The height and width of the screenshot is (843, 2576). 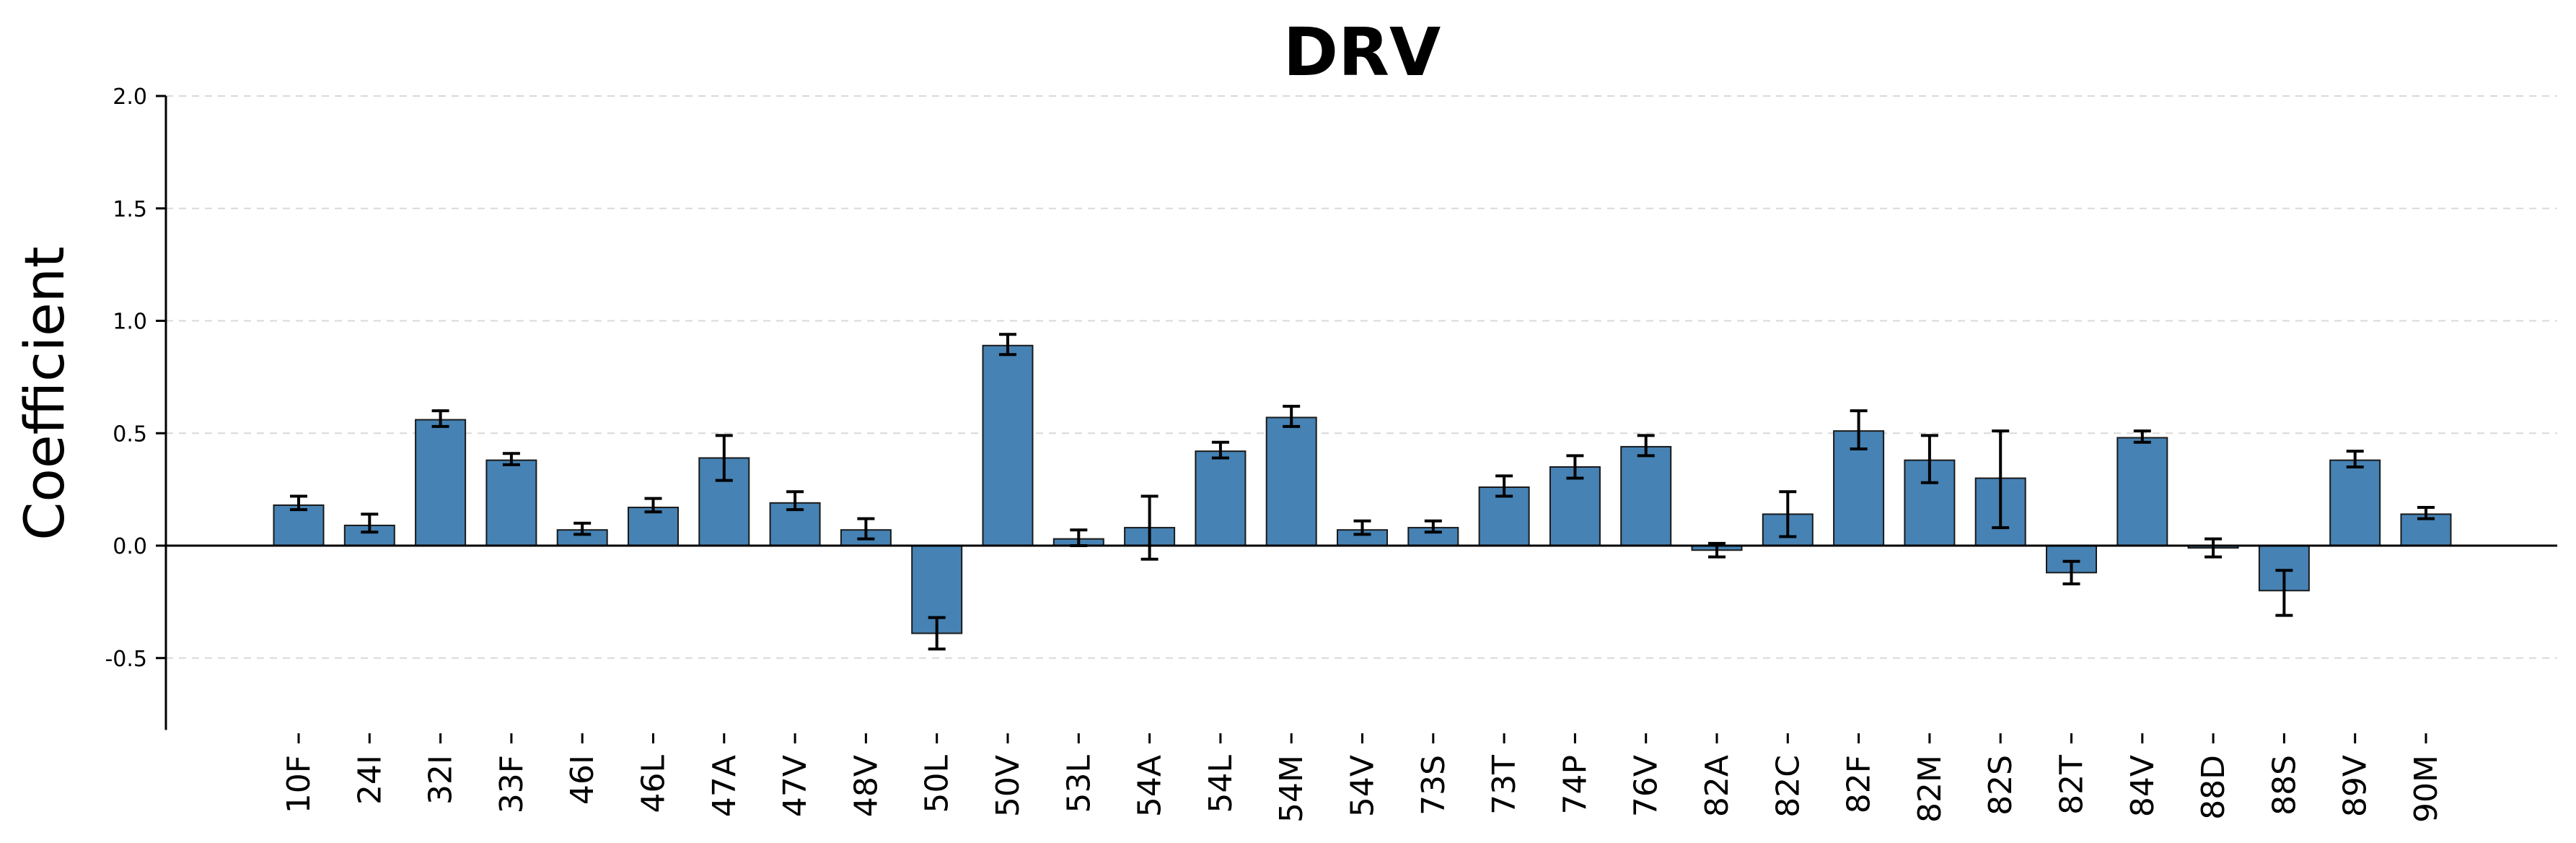 I want to click on error-bar-54M, so click(x=1292, y=416).